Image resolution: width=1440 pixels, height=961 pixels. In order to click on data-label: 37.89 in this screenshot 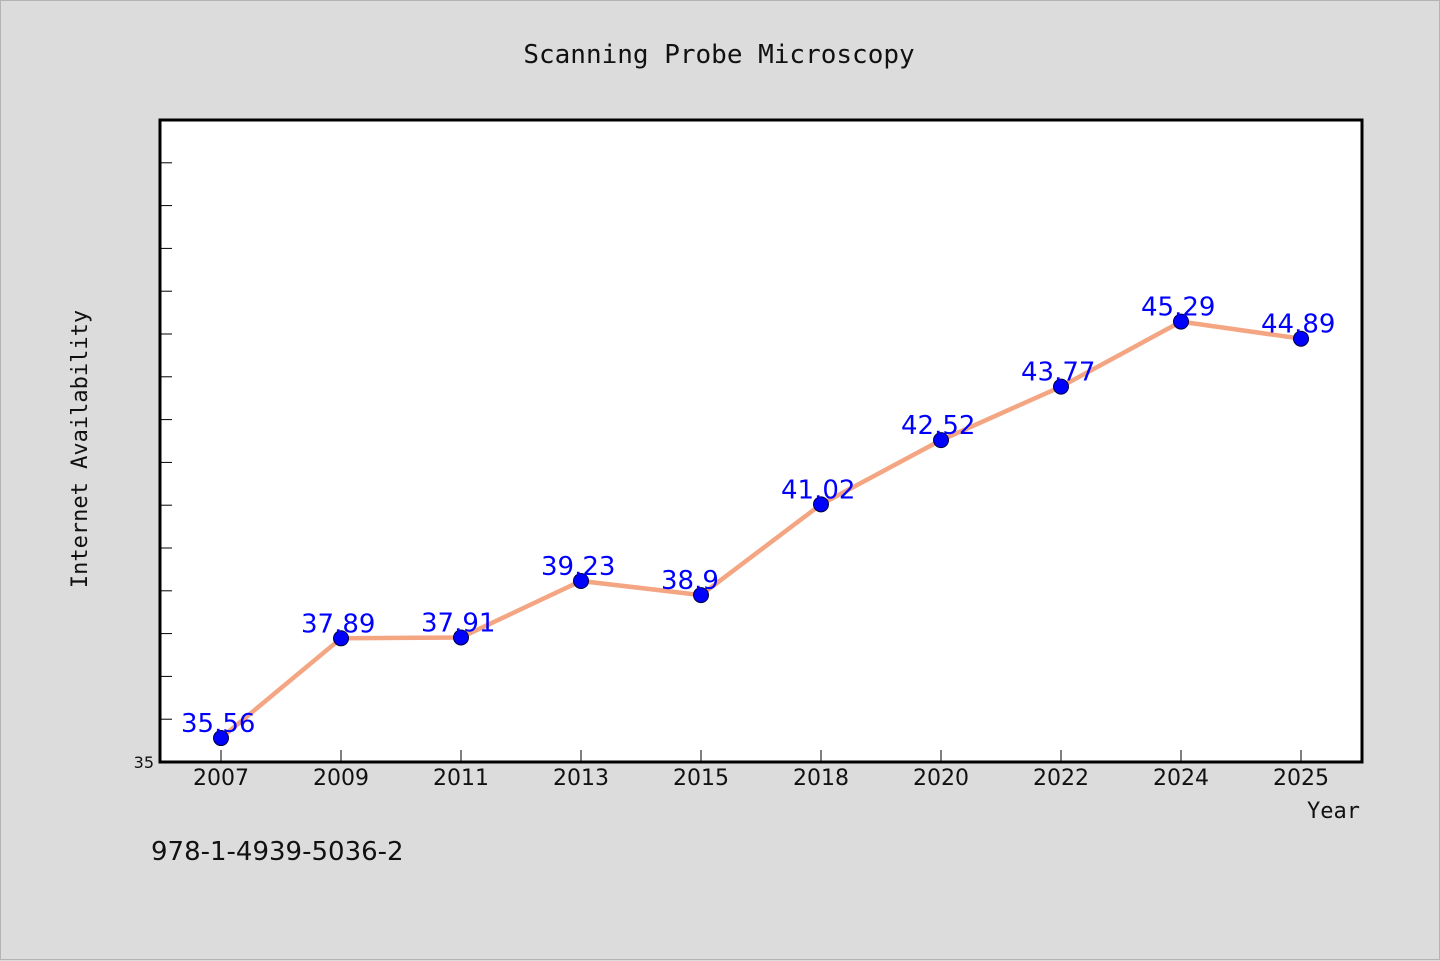, I will do `click(338, 624)`.